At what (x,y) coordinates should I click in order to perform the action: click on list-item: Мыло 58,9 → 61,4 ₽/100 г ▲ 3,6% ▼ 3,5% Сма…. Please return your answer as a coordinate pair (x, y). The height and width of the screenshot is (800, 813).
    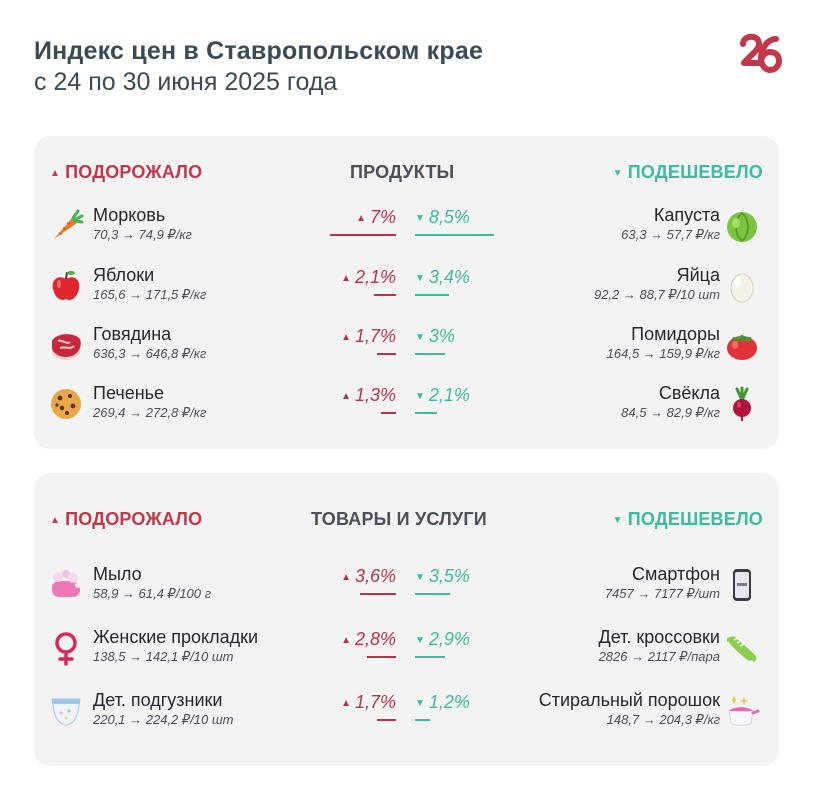
    Looking at the image, I should click on (406, 589).